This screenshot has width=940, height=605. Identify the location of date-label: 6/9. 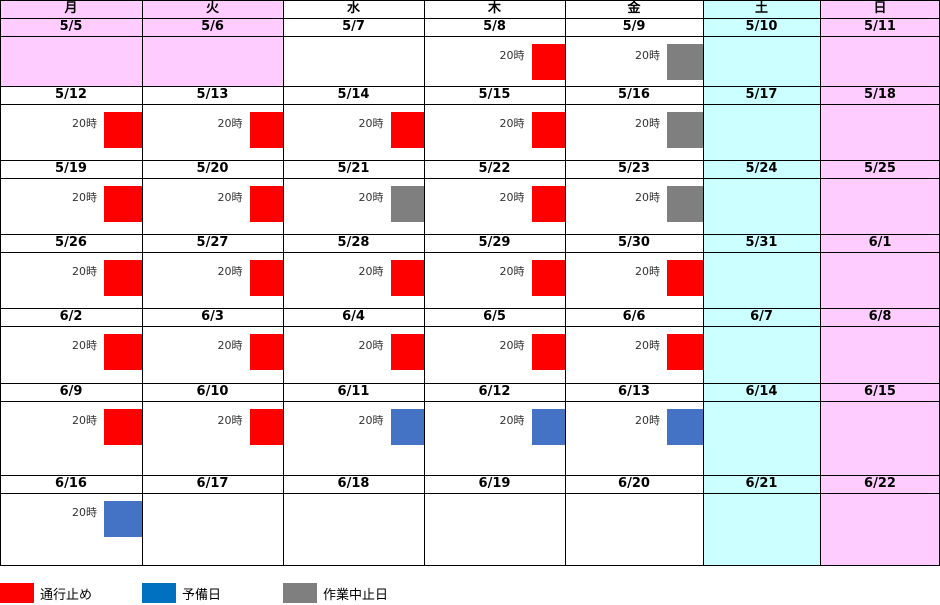
(71, 392).